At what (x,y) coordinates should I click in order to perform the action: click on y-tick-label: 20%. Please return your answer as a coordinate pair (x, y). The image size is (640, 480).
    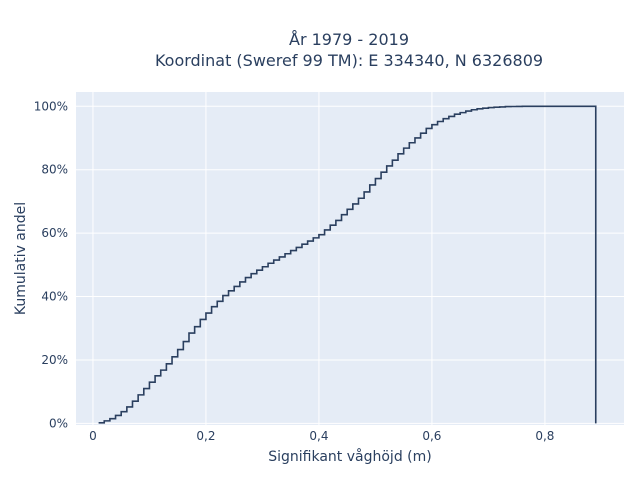
    Looking at the image, I should click on (54, 360).